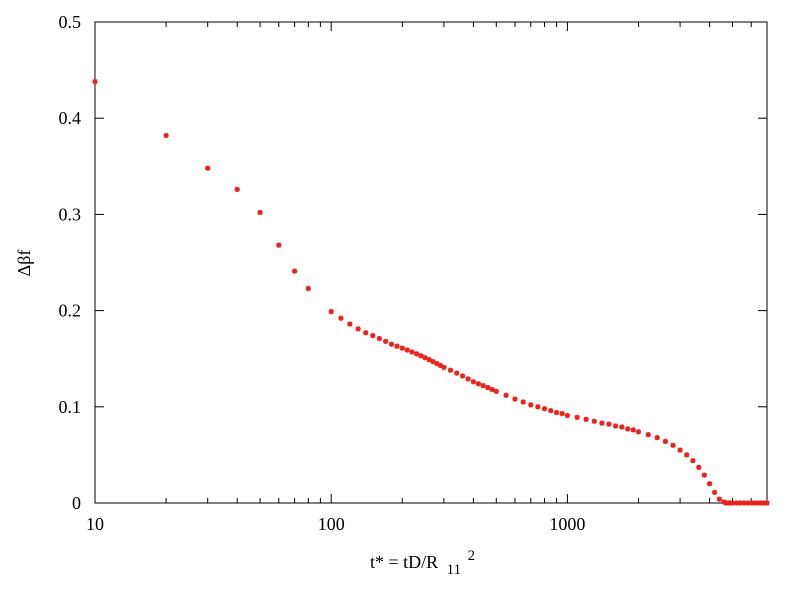 This screenshot has height=600, width=800. I want to click on x-axis-label: t* = tD/R 11 2, so click(422, 563).